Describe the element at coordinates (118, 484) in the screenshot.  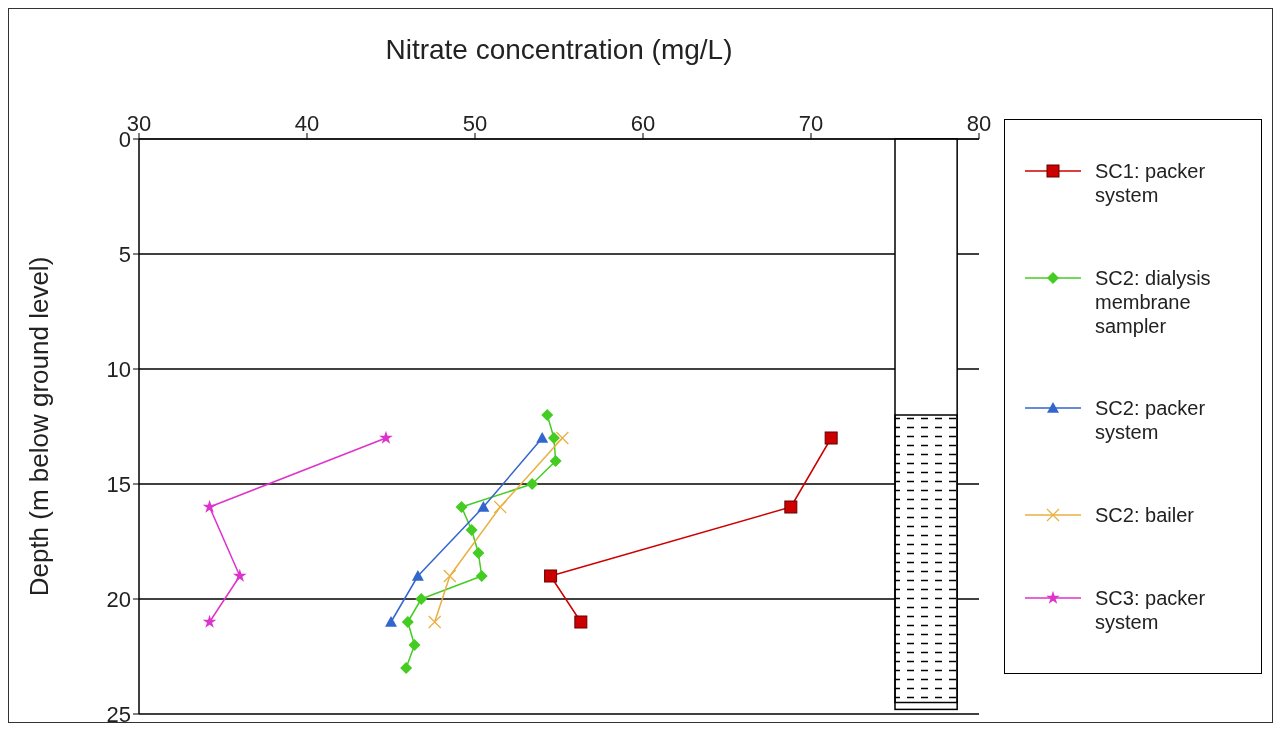
I see `y-tick-label: 15` at that location.